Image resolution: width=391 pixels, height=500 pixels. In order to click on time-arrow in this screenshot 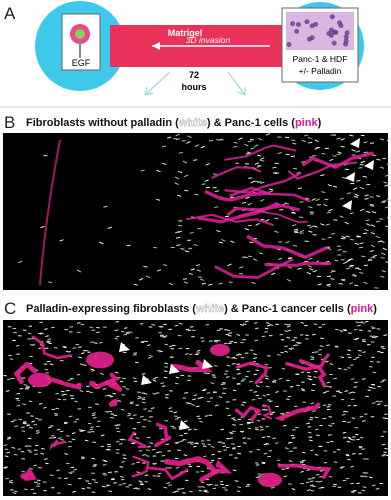, I will do `click(236, 83)`.